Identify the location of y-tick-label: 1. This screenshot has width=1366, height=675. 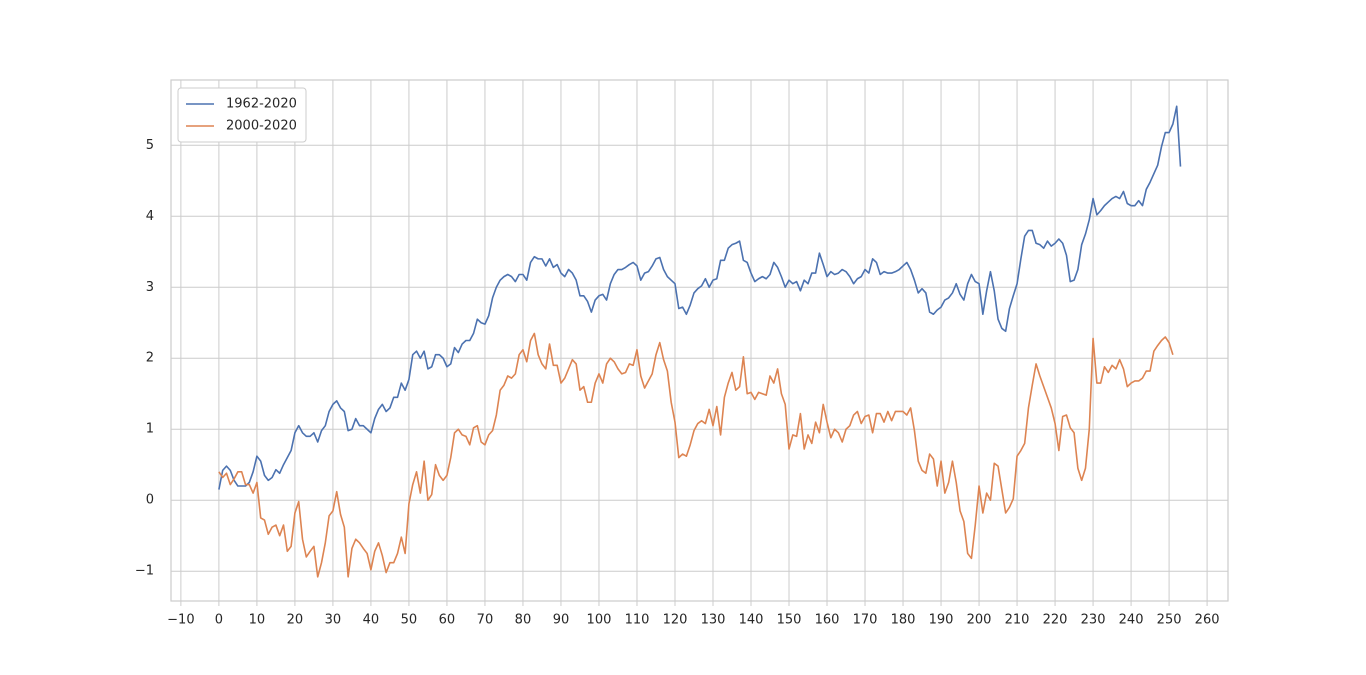
(150, 429).